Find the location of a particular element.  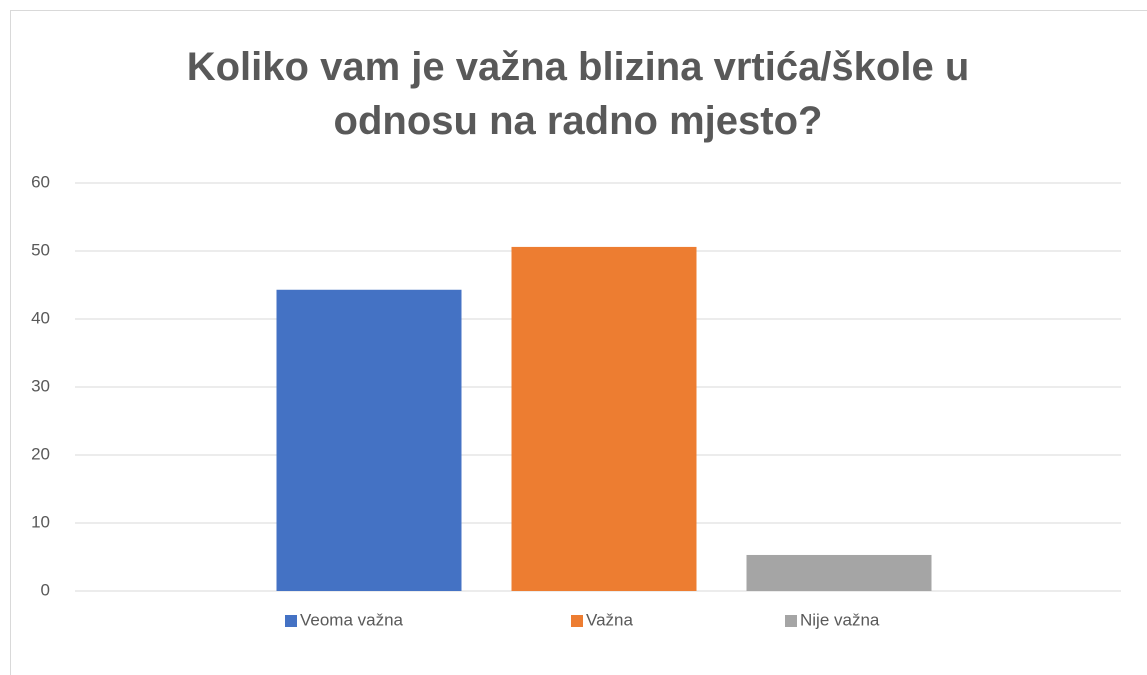

y-tick-label: 0 is located at coordinates (45, 589).